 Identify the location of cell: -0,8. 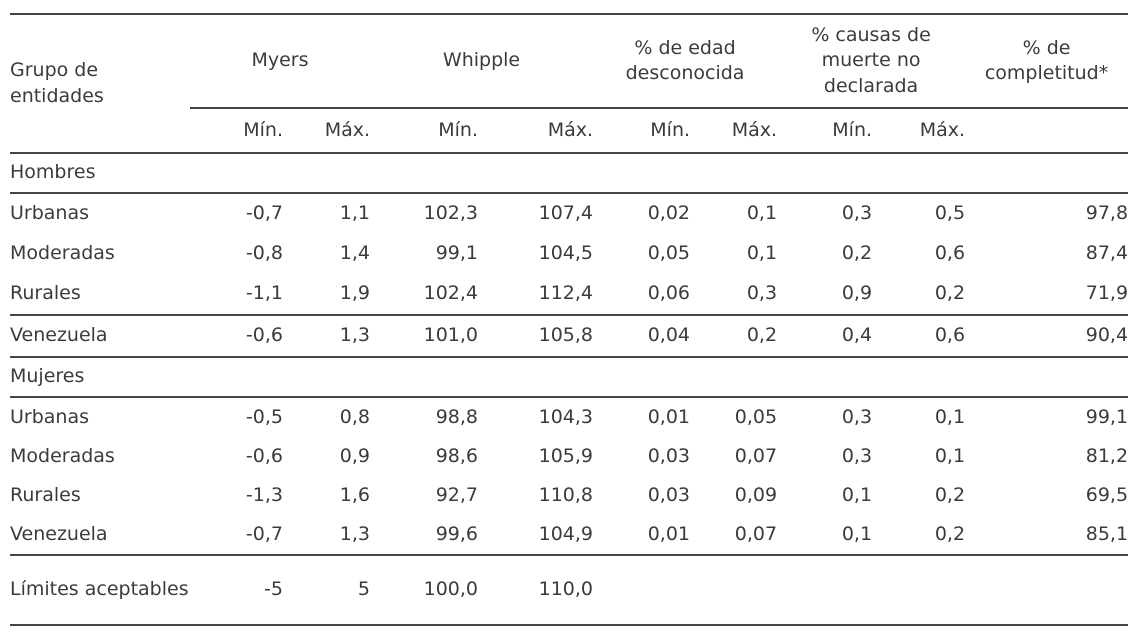
(264, 253).